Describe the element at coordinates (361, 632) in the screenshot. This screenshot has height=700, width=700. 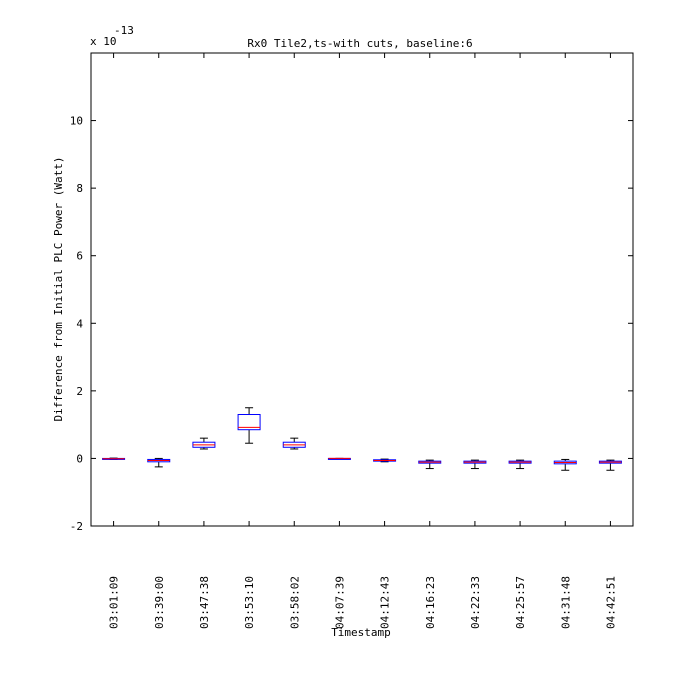
I see `x-axis-label: Timestamp` at that location.